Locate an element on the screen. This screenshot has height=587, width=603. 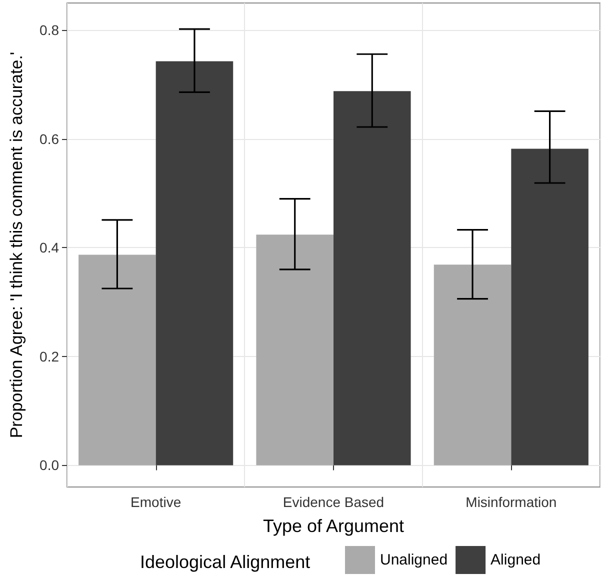
y-tick-label: 0.6 is located at coordinates (50, 138).